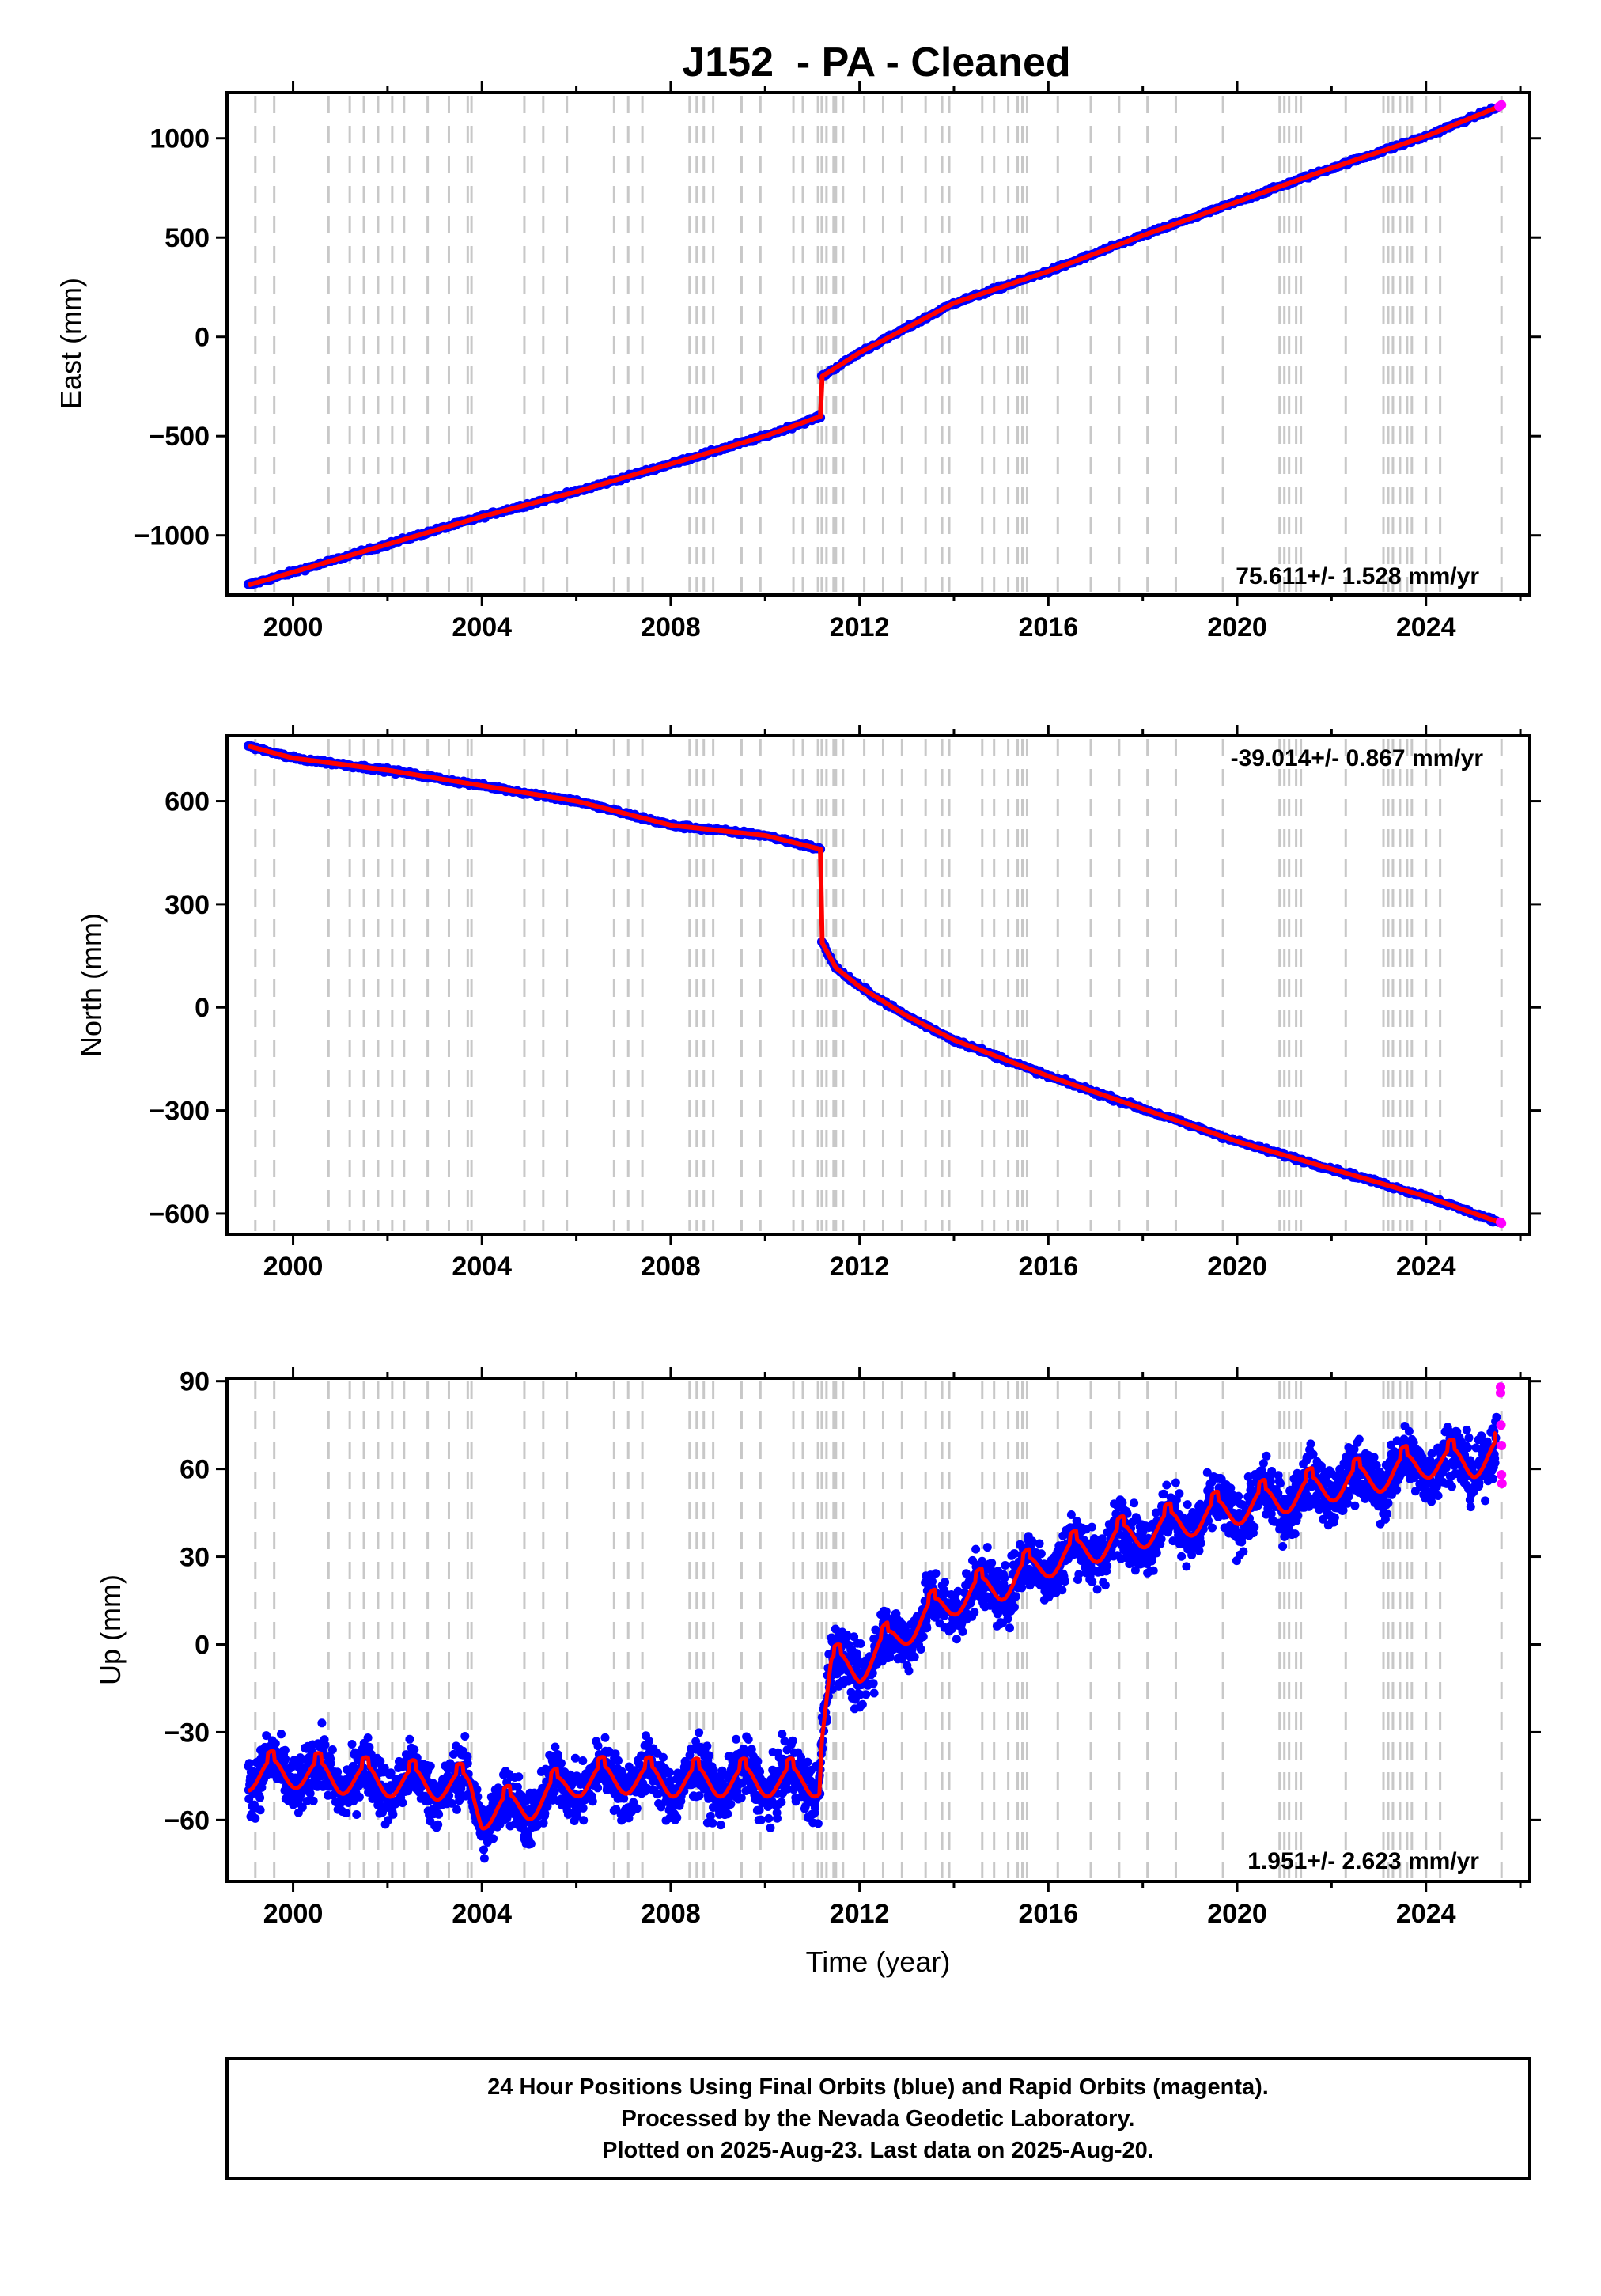 The height and width of the screenshot is (2296, 1601). I want to click on east-x-tick-label: 2008, so click(671, 627).